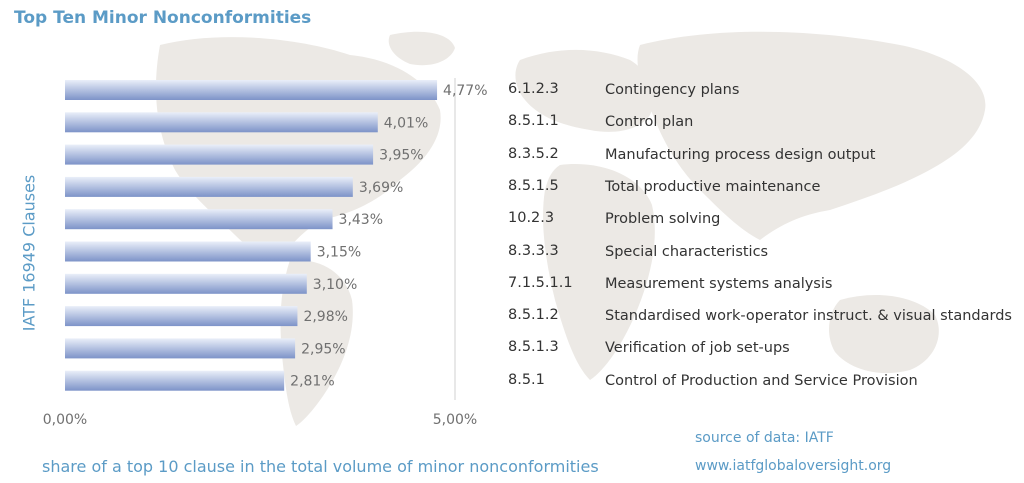  What do you see at coordinates (381, 188) in the screenshot?
I see `bar-value-label: 3,69%` at bounding box center [381, 188].